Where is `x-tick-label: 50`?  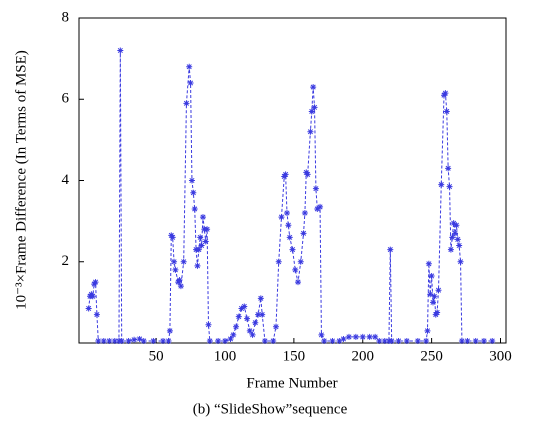
x-tick-label: 50 is located at coordinates (156, 356).